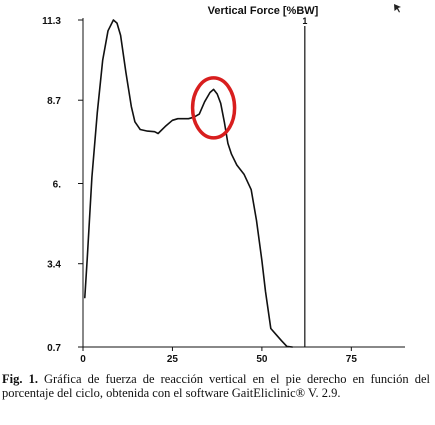 The image size is (435, 425). What do you see at coordinates (304, 181) in the screenshot?
I see `vertical-marker: 1` at bounding box center [304, 181].